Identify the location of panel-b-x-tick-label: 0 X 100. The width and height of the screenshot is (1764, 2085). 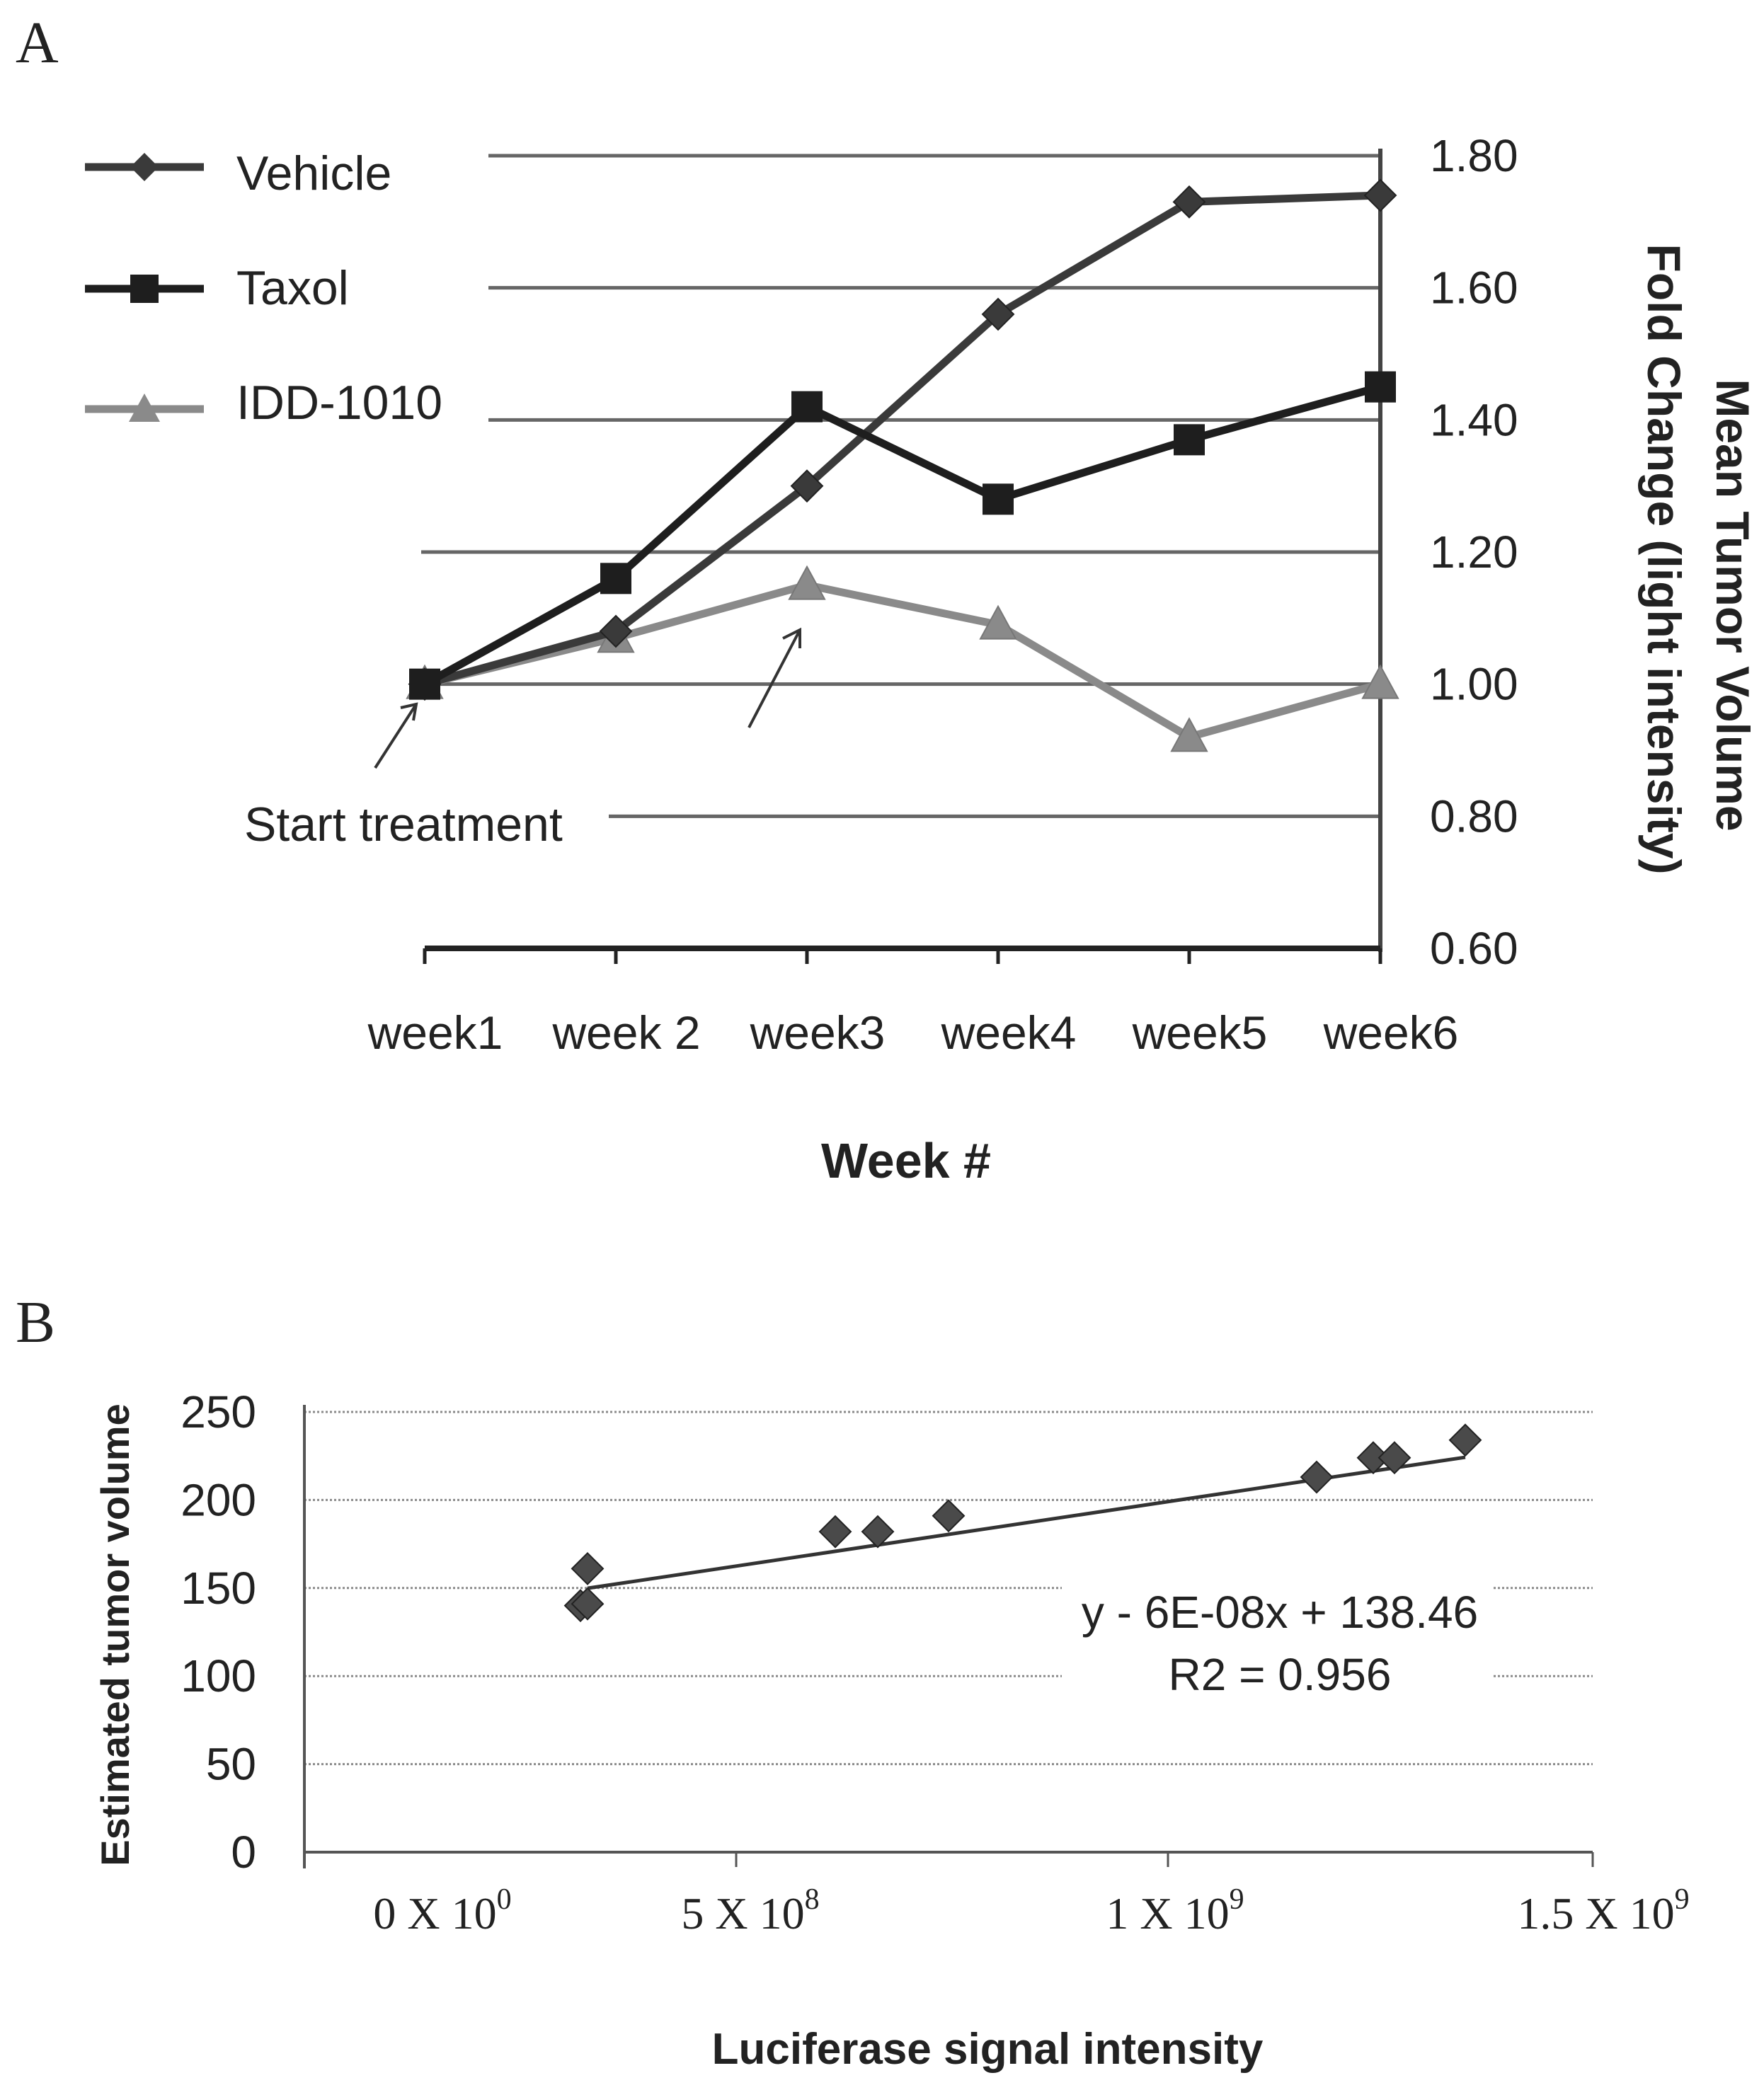
(442, 1910).